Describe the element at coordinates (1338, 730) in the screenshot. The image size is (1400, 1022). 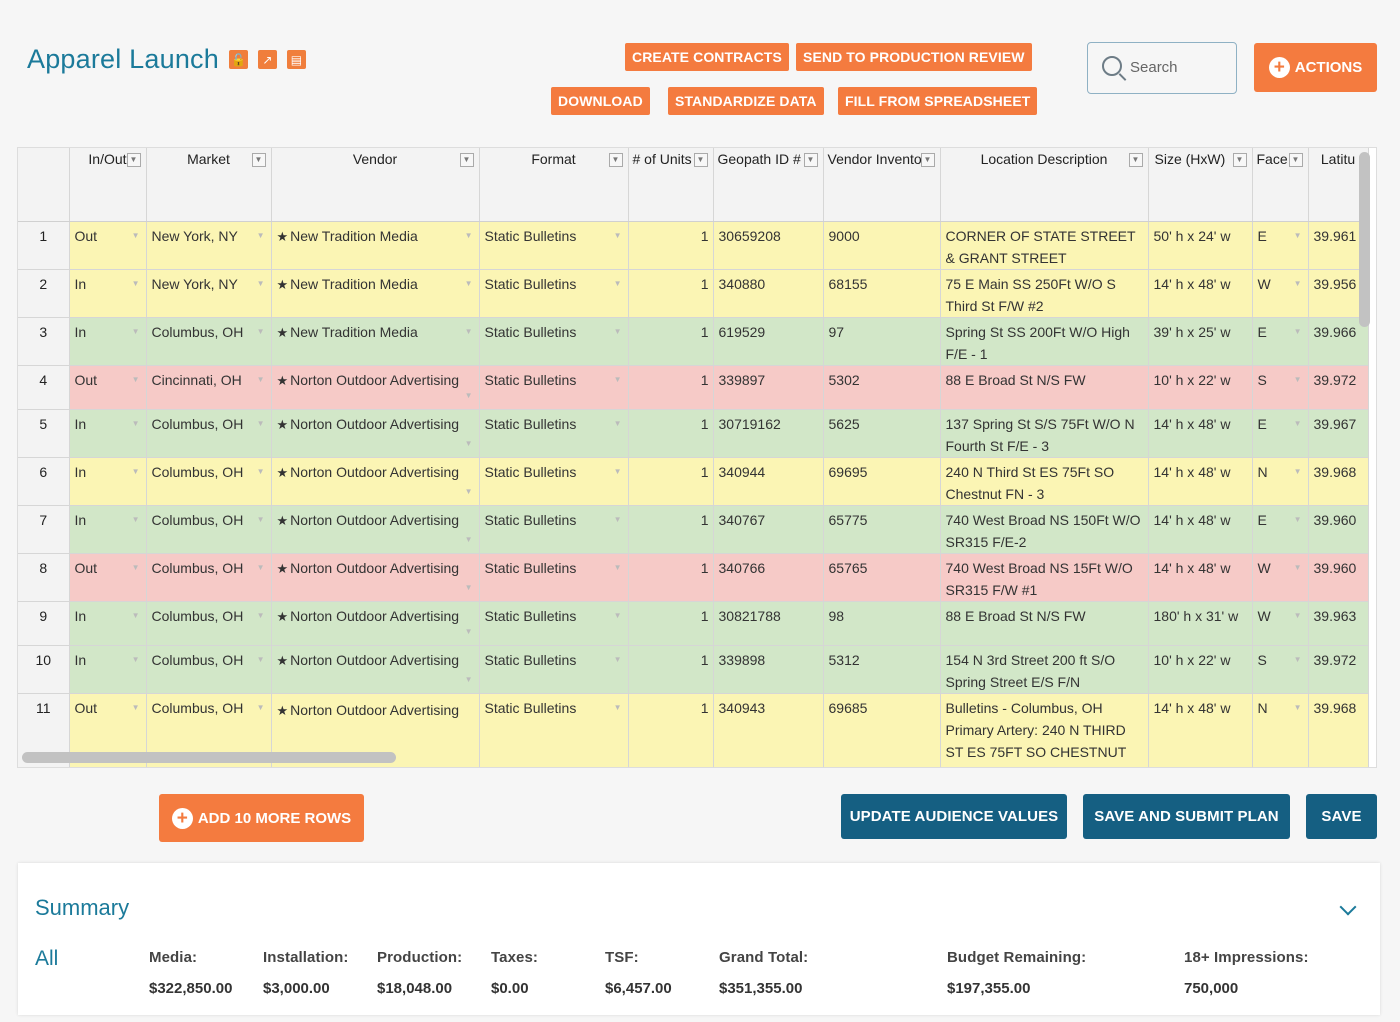
I see `cell-latitude: 39.968` at that location.